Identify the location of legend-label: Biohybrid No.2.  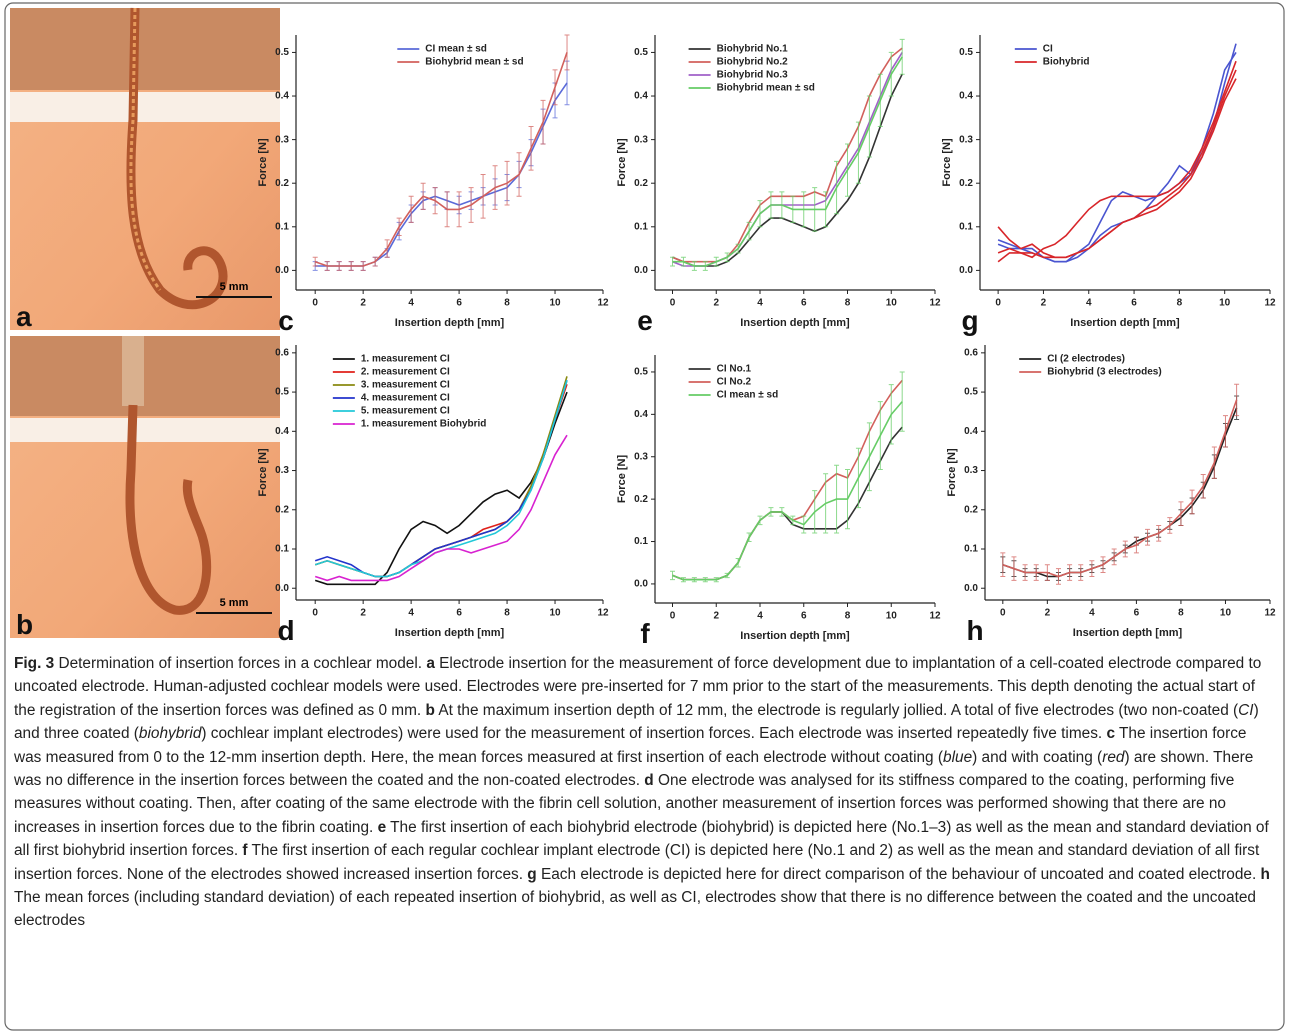
(753, 62).